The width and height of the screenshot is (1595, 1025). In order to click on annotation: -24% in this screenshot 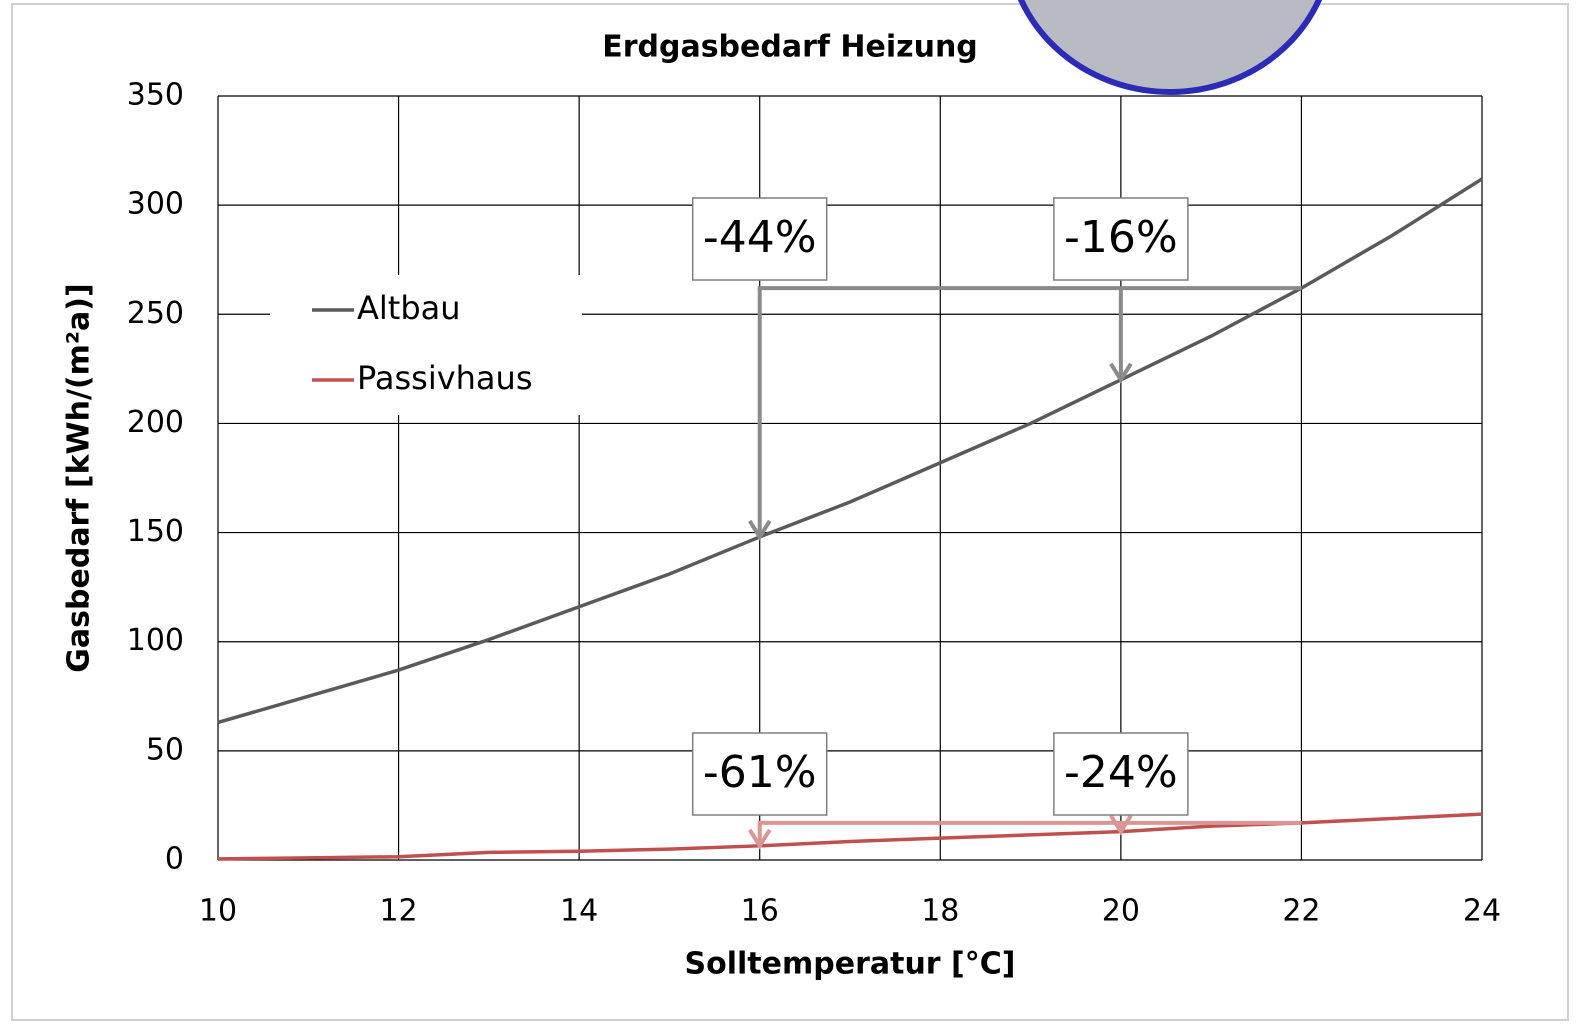, I will do `click(1121, 772)`.